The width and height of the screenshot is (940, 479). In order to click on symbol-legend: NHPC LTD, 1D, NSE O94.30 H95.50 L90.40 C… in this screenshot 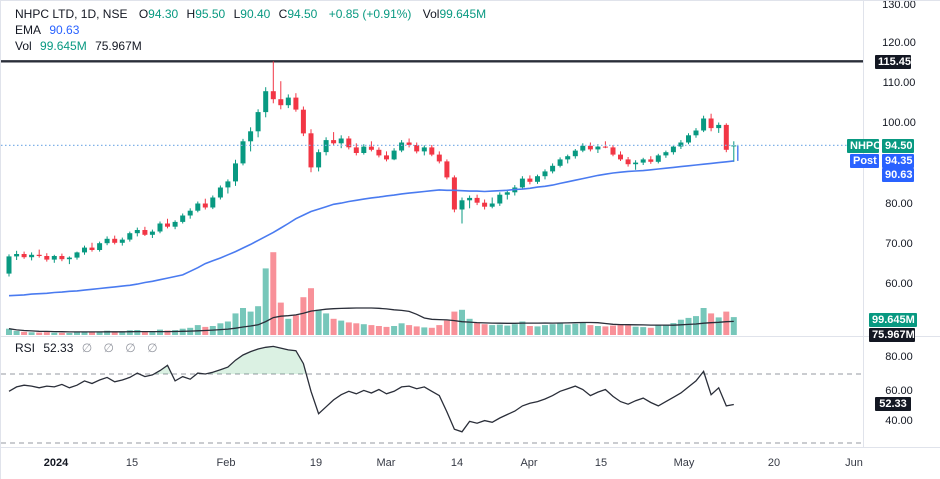, I will do `click(250, 14)`.